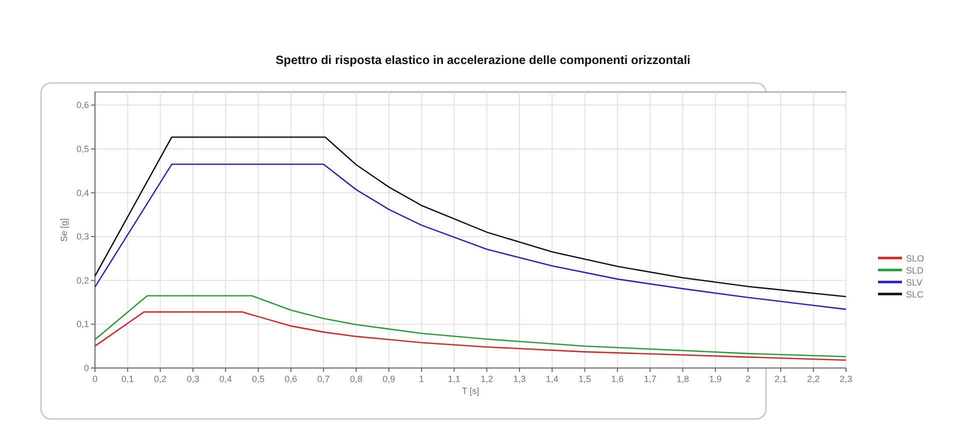  What do you see at coordinates (82, 149) in the screenshot?
I see `y-tick-label: 0,5` at bounding box center [82, 149].